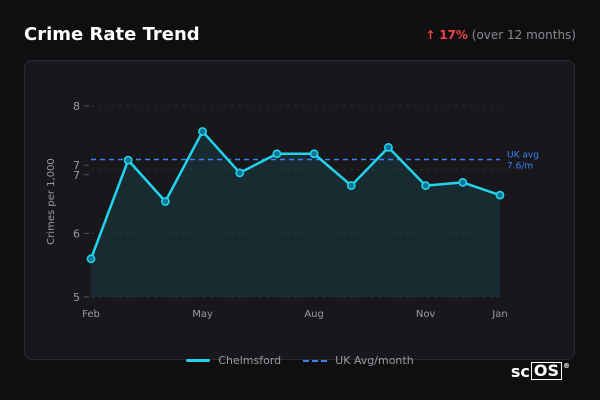 The image size is (600, 400). I want to click on reference-label-line2: 7.6/m, so click(520, 166).